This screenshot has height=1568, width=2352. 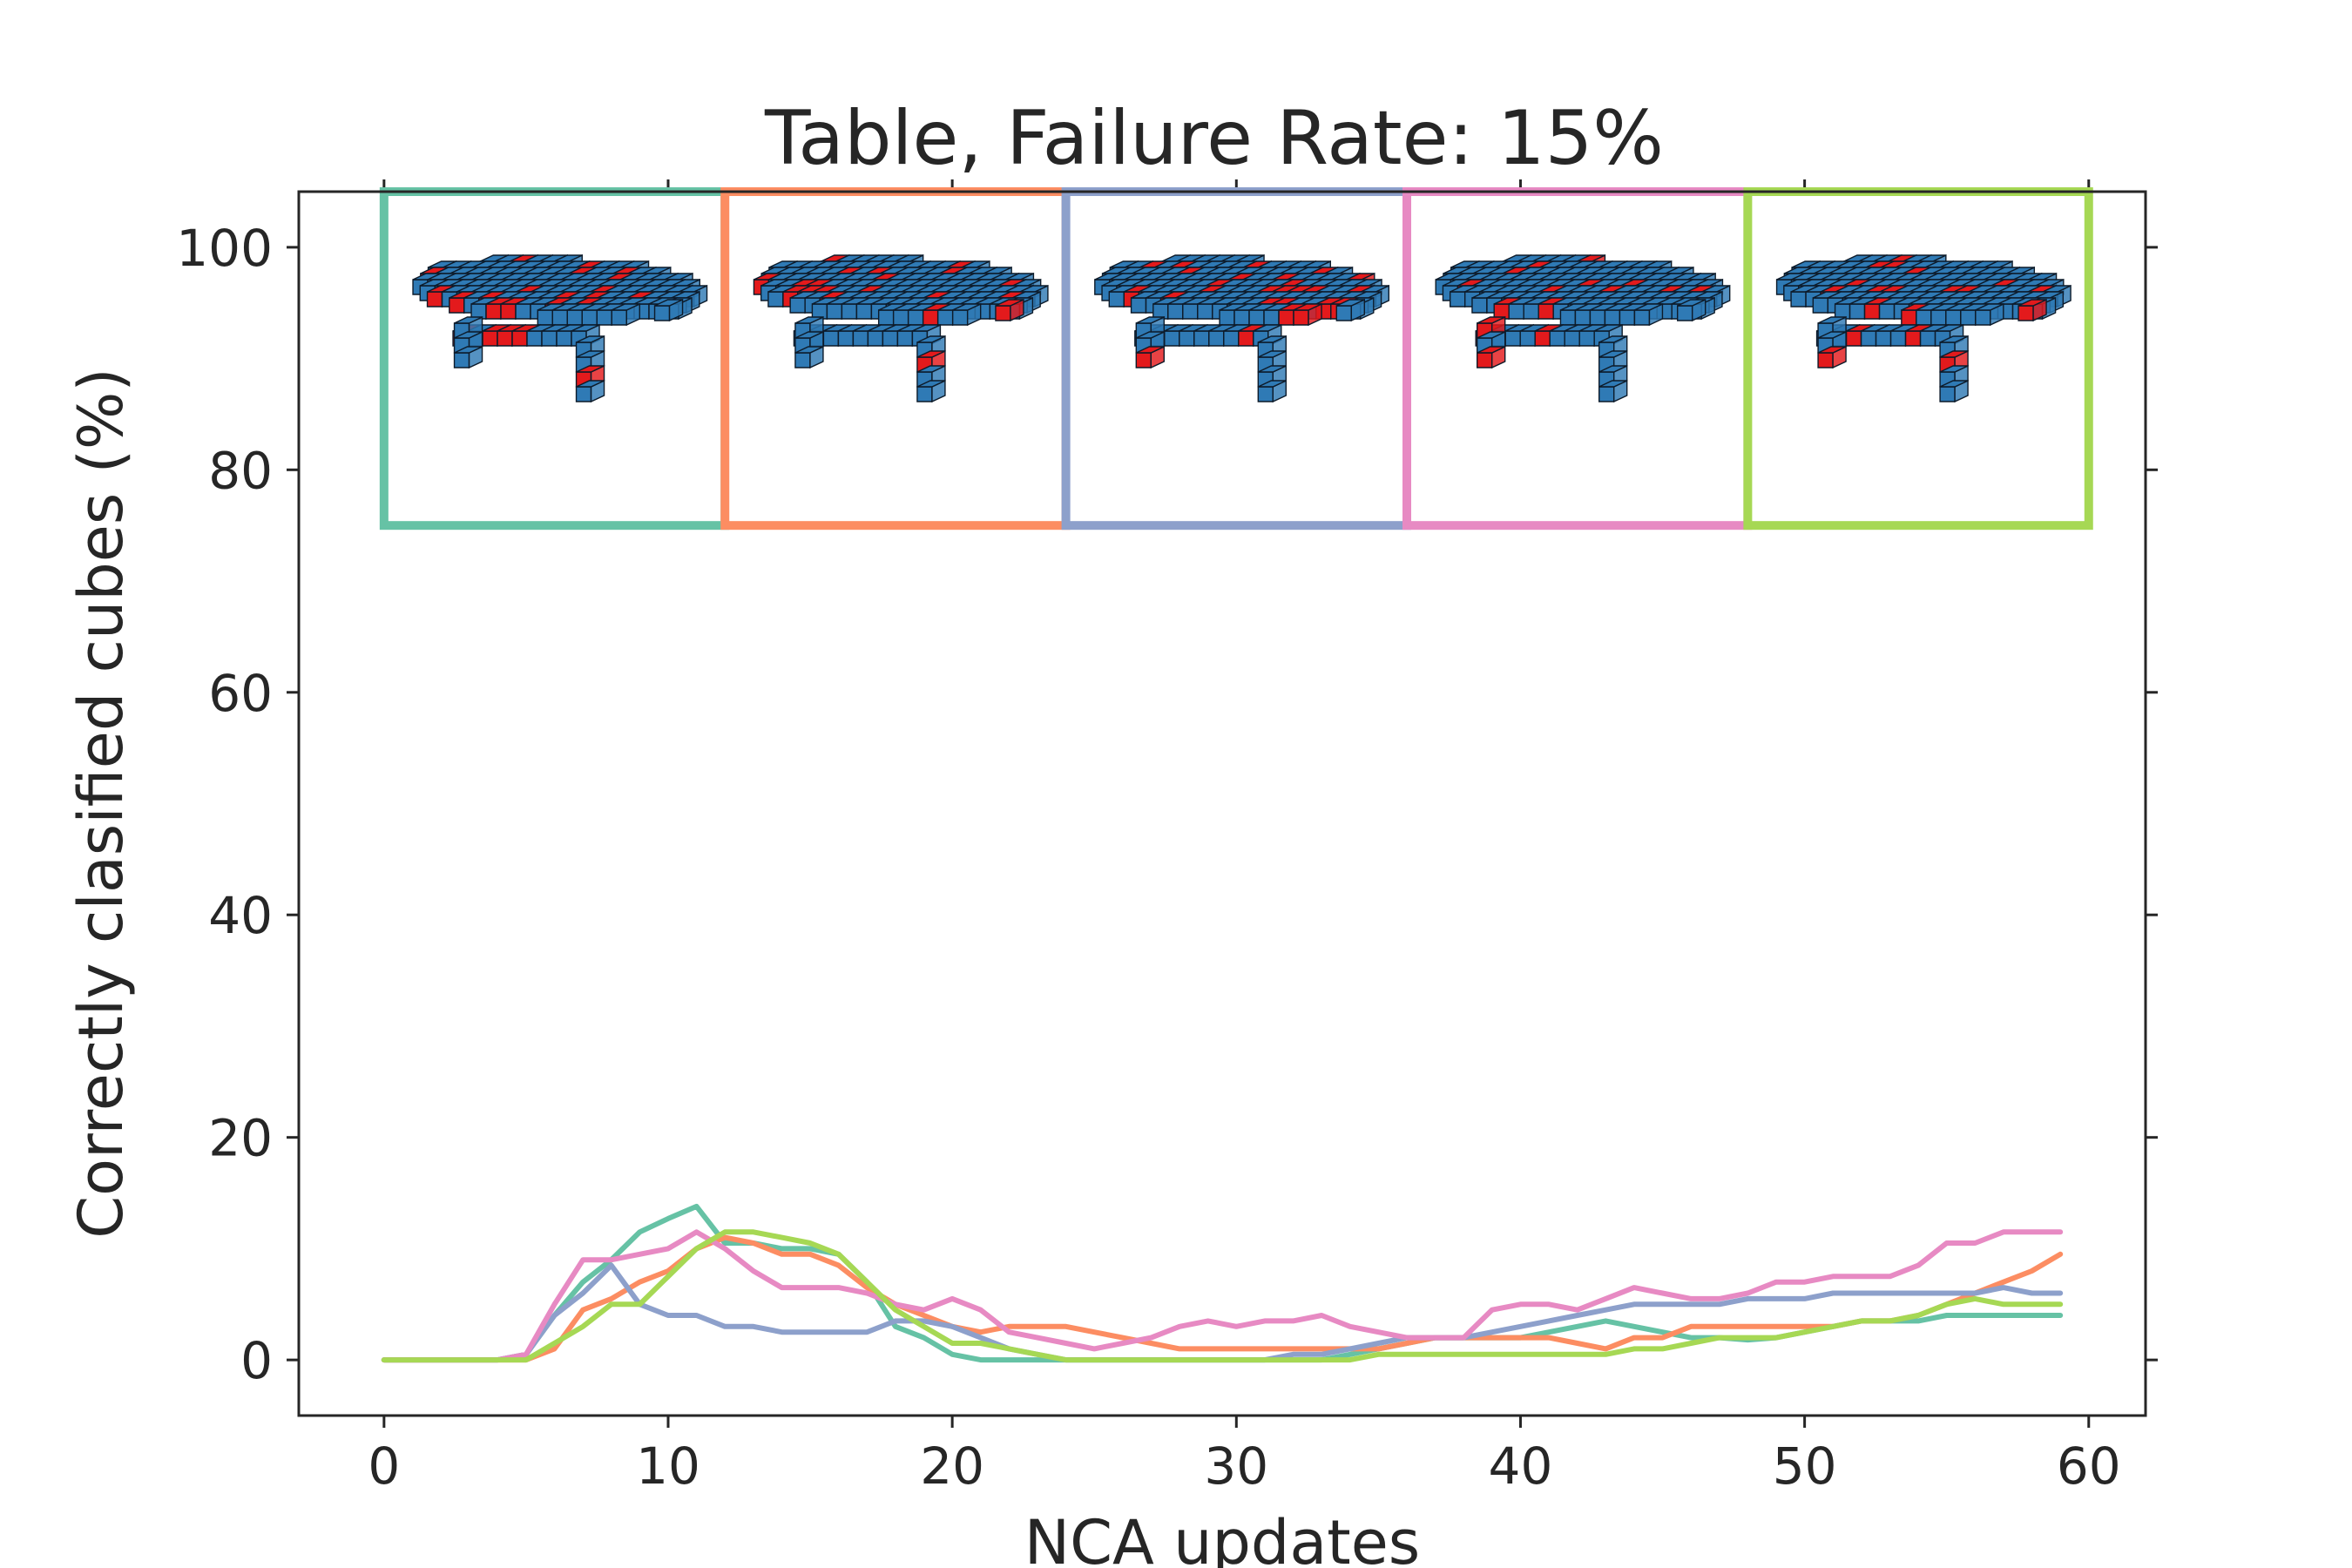 I want to click on series-lines, so click(x=1222, y=1283).